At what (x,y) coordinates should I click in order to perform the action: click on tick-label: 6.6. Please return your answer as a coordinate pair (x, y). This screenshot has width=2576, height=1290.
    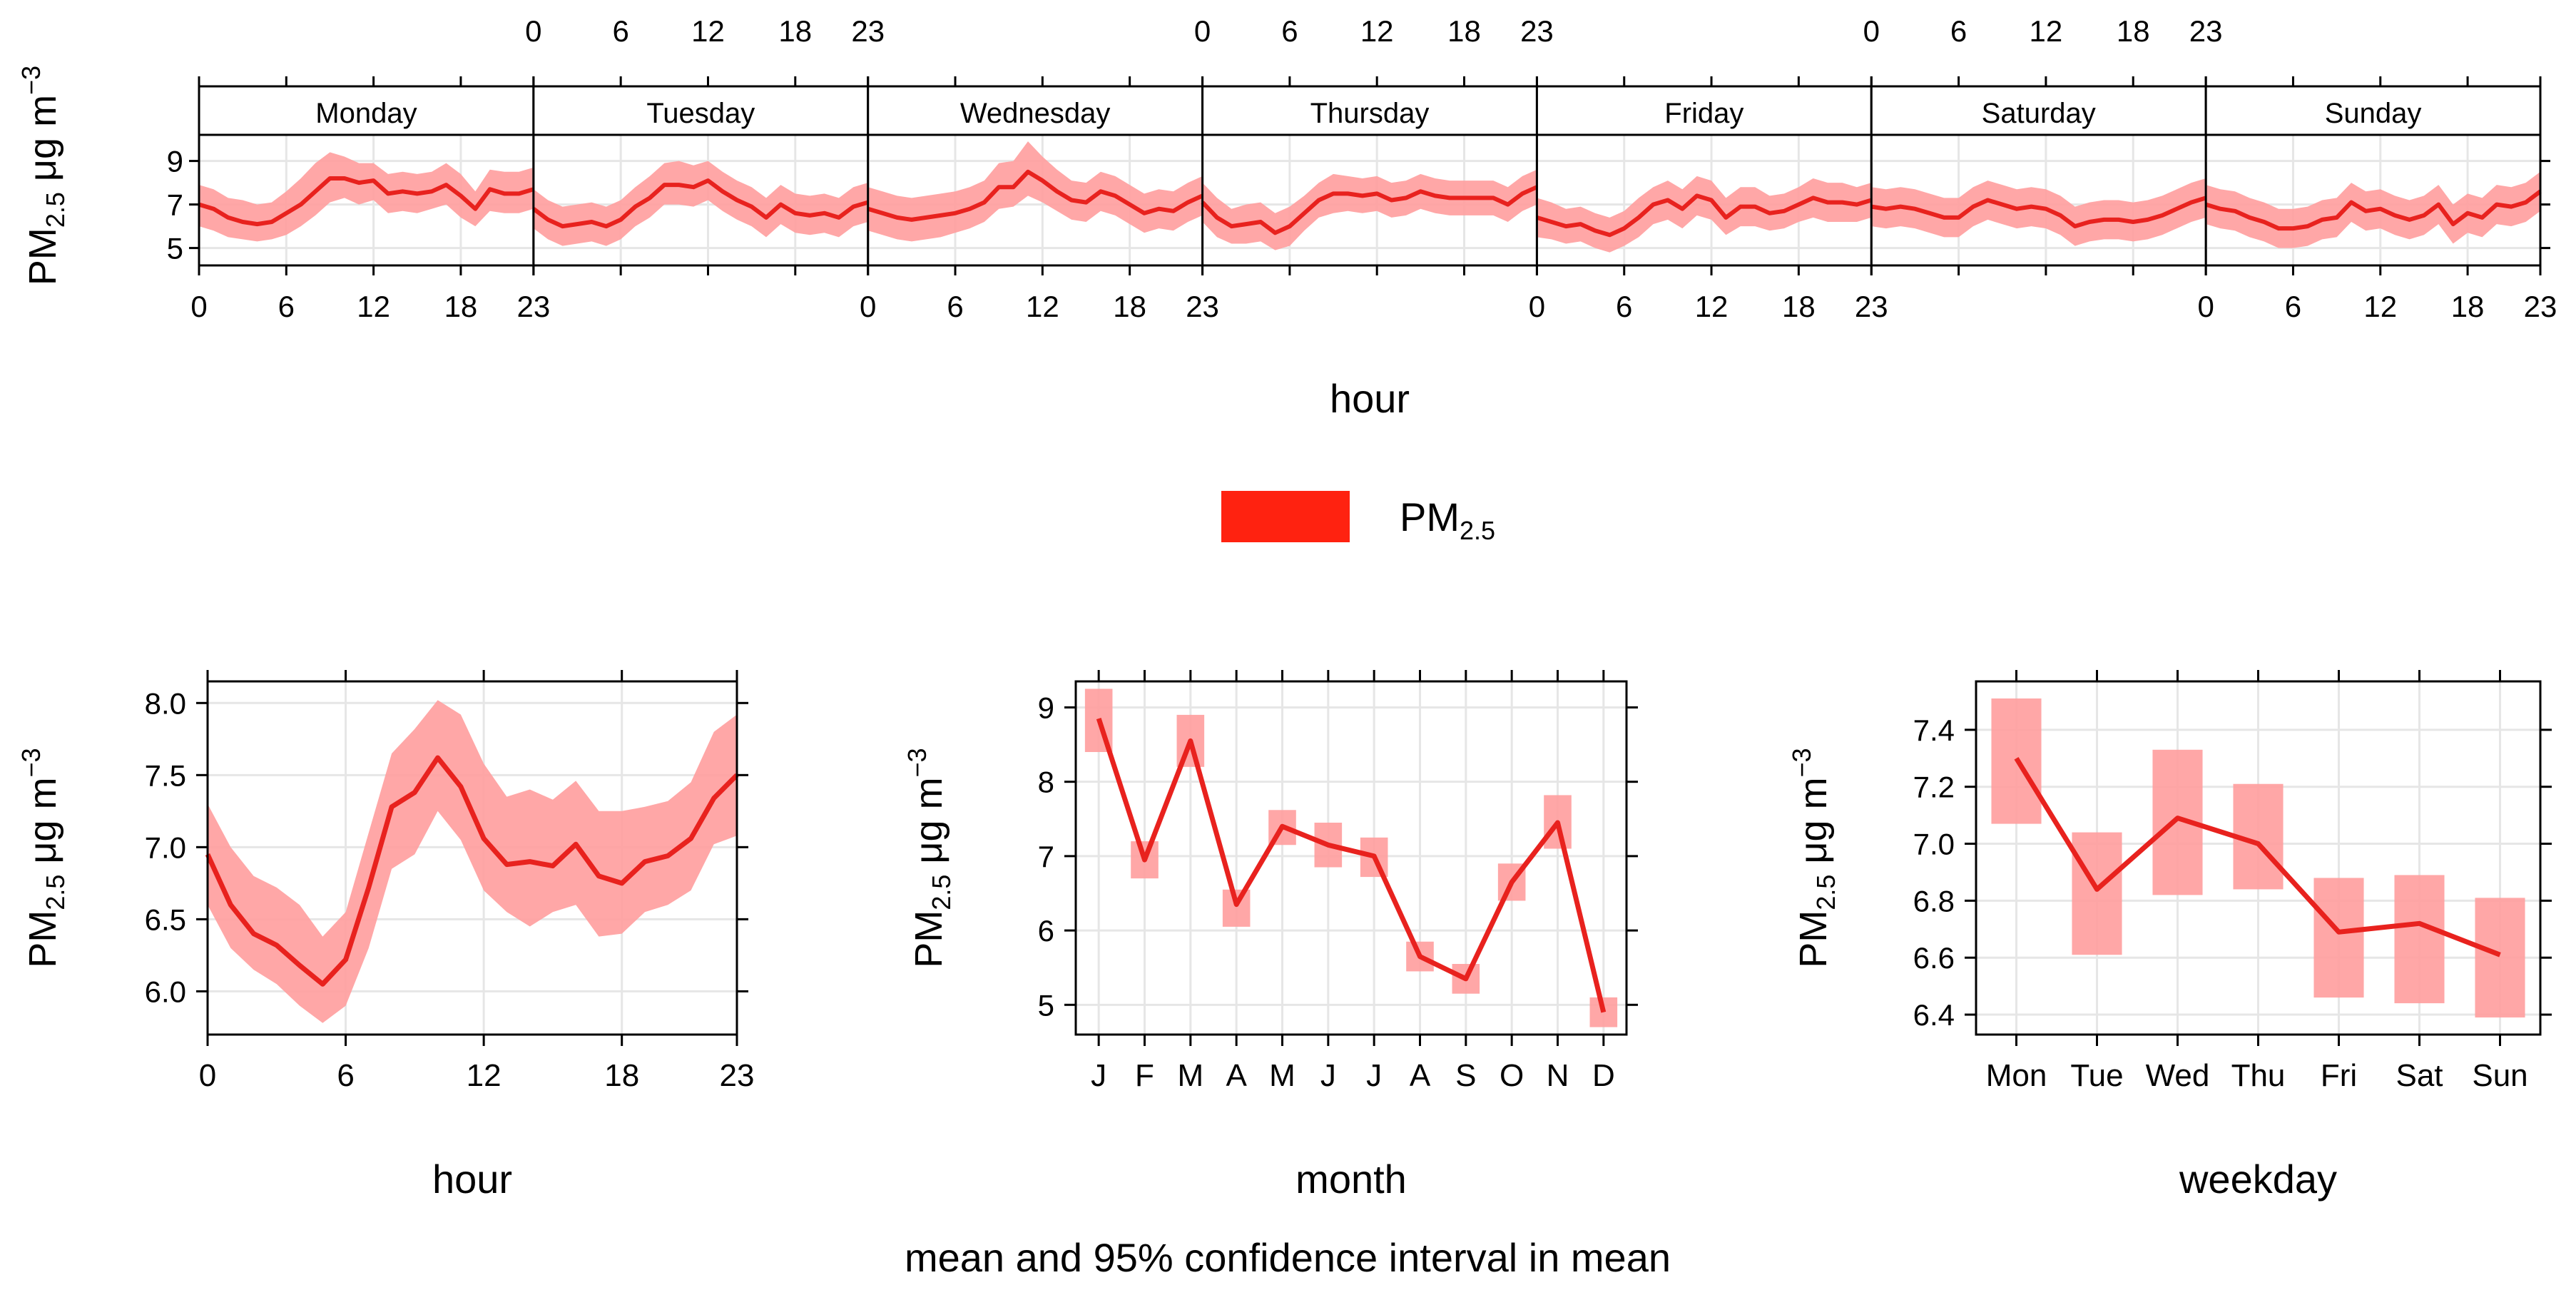
    Looking at the image, I should click on (1934, 958).